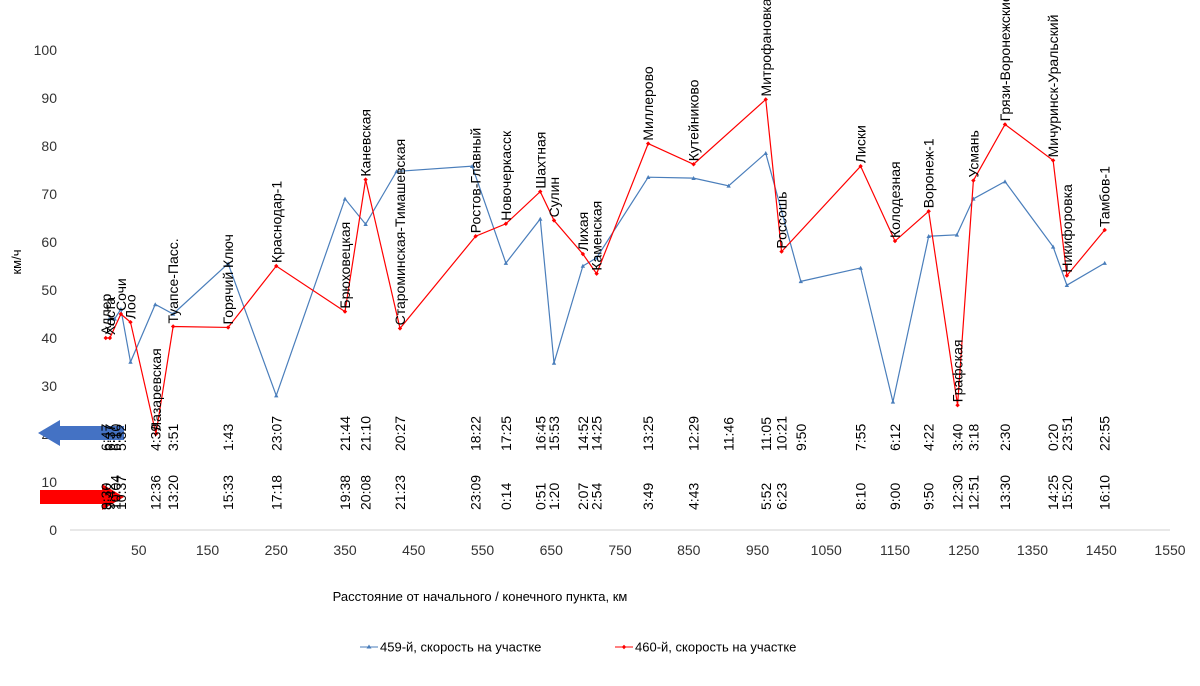 Image resolution: width=1200 pixels, height=686 pixels. I want to click on x-tick-label: 650, so click(552, 550).